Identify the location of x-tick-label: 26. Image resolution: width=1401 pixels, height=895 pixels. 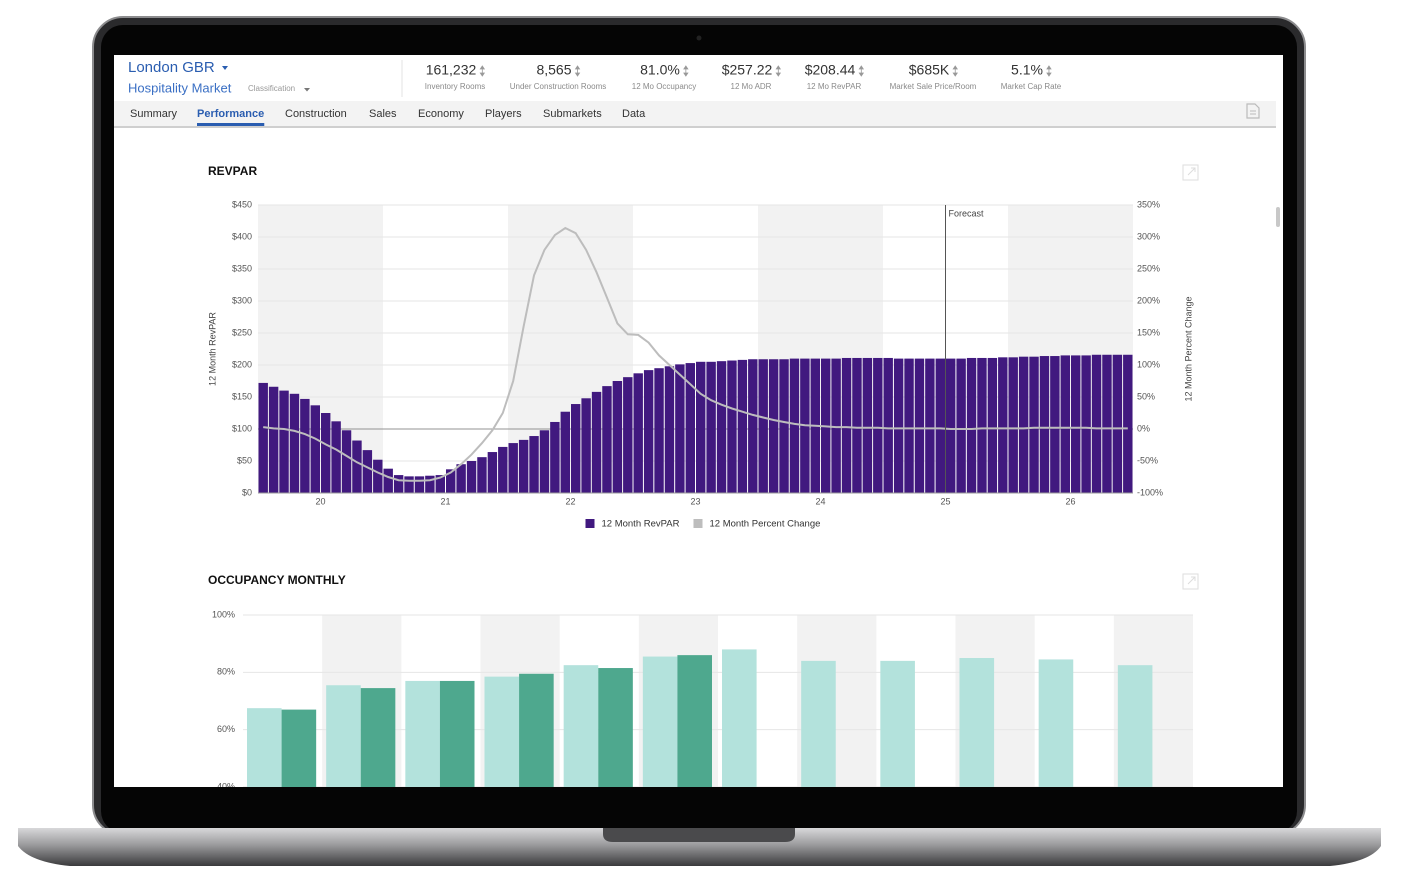
(1070, 501).